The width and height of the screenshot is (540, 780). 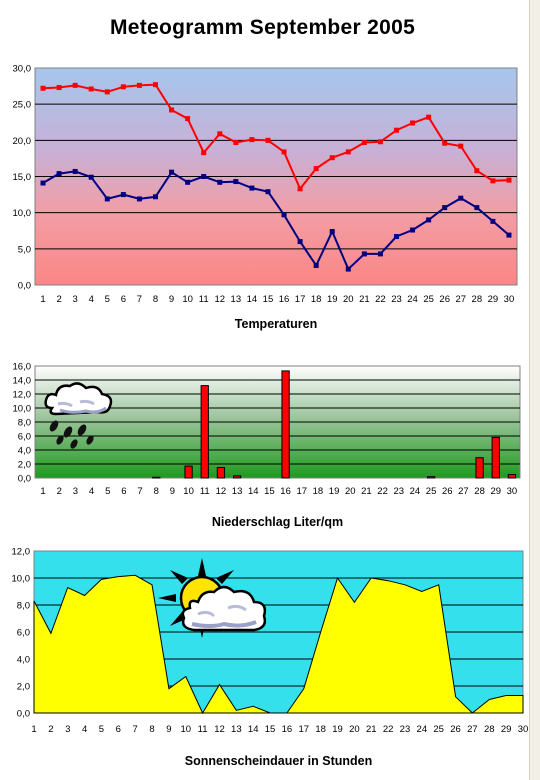 I want to click on sun-cloud-icon, so click(x=212, y=598).